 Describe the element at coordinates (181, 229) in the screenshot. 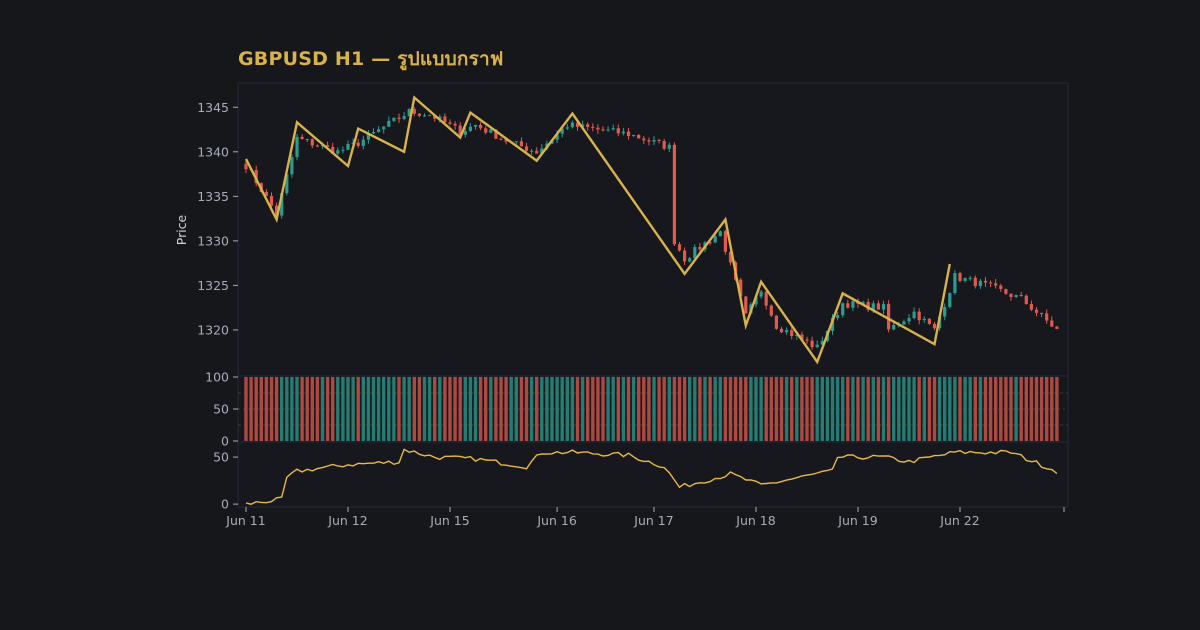

I see `y-axis-title: Price` at that location.